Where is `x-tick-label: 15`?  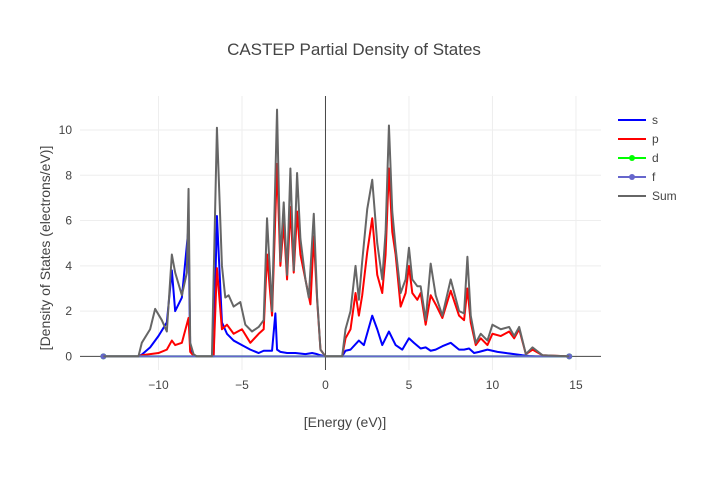 x-tick-label: 15 is located at coordinates (576, 385).